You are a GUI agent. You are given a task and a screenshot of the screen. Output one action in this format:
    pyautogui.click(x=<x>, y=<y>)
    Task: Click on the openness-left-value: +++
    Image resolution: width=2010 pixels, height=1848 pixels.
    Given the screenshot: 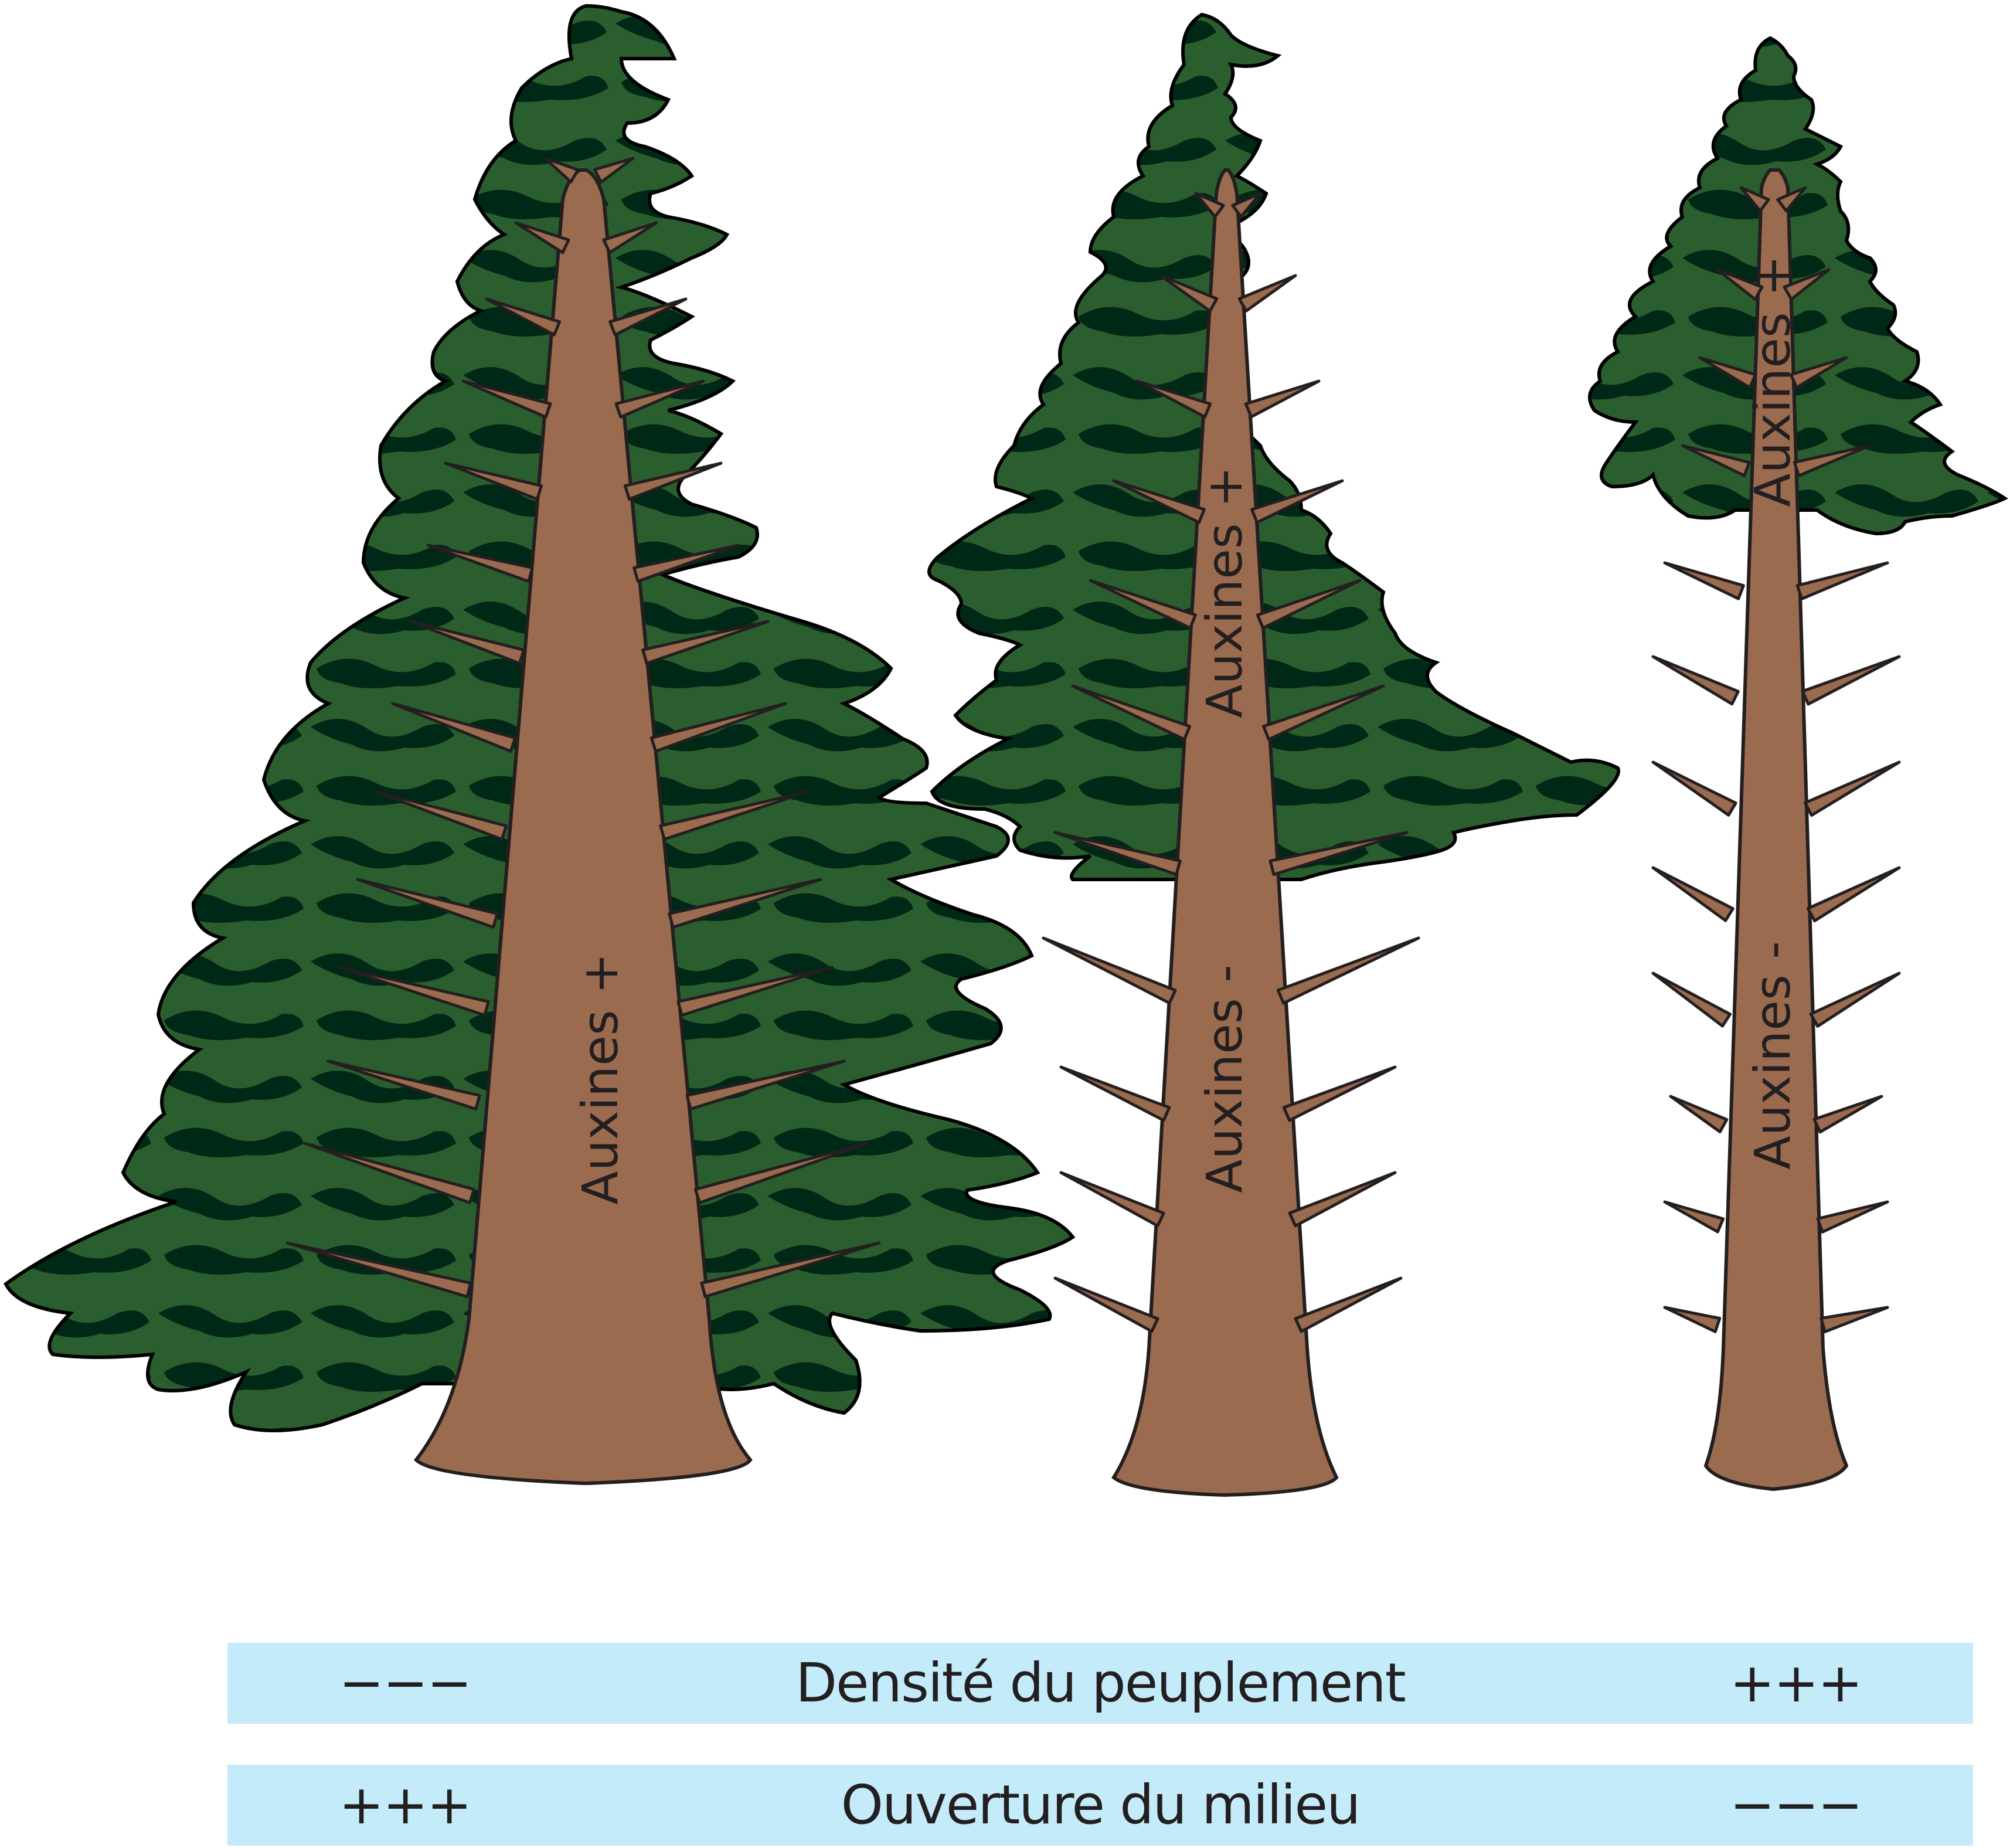 What is the action you would take?
    pyautogui.click(x=405, y=1805)
    